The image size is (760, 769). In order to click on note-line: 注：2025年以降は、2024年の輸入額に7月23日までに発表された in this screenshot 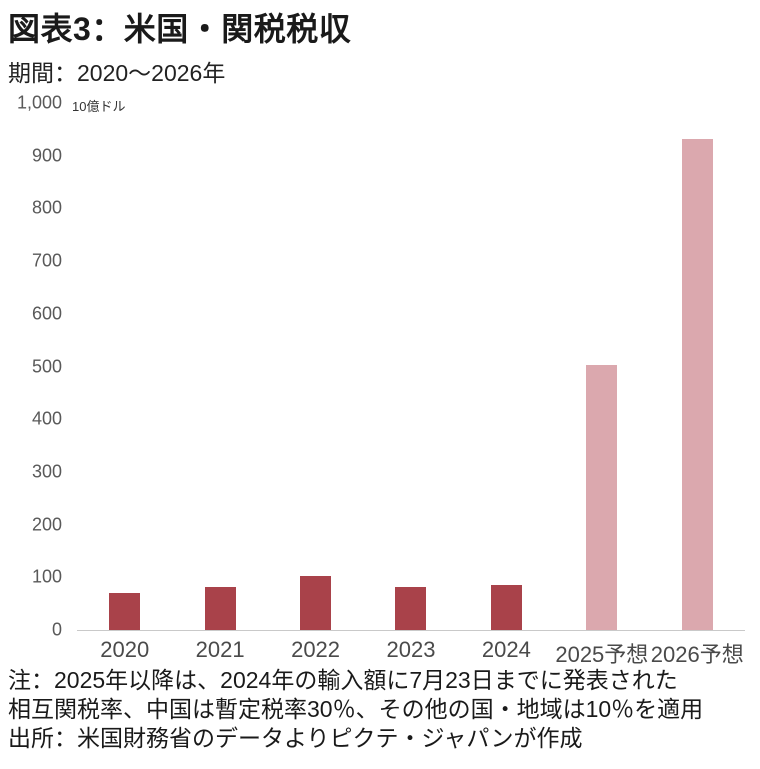, I will do `click(343, 680)`.